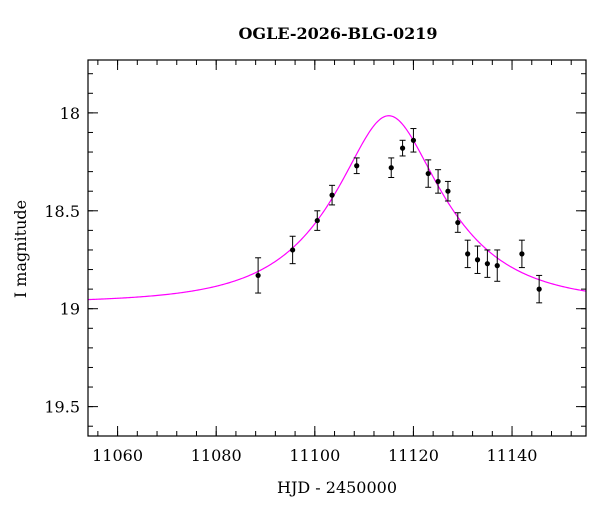  What do you see at coordinates (20, 249) in the screenshot?
I see `y-axis-label: I magnitude` at bounding box center [20, 249].